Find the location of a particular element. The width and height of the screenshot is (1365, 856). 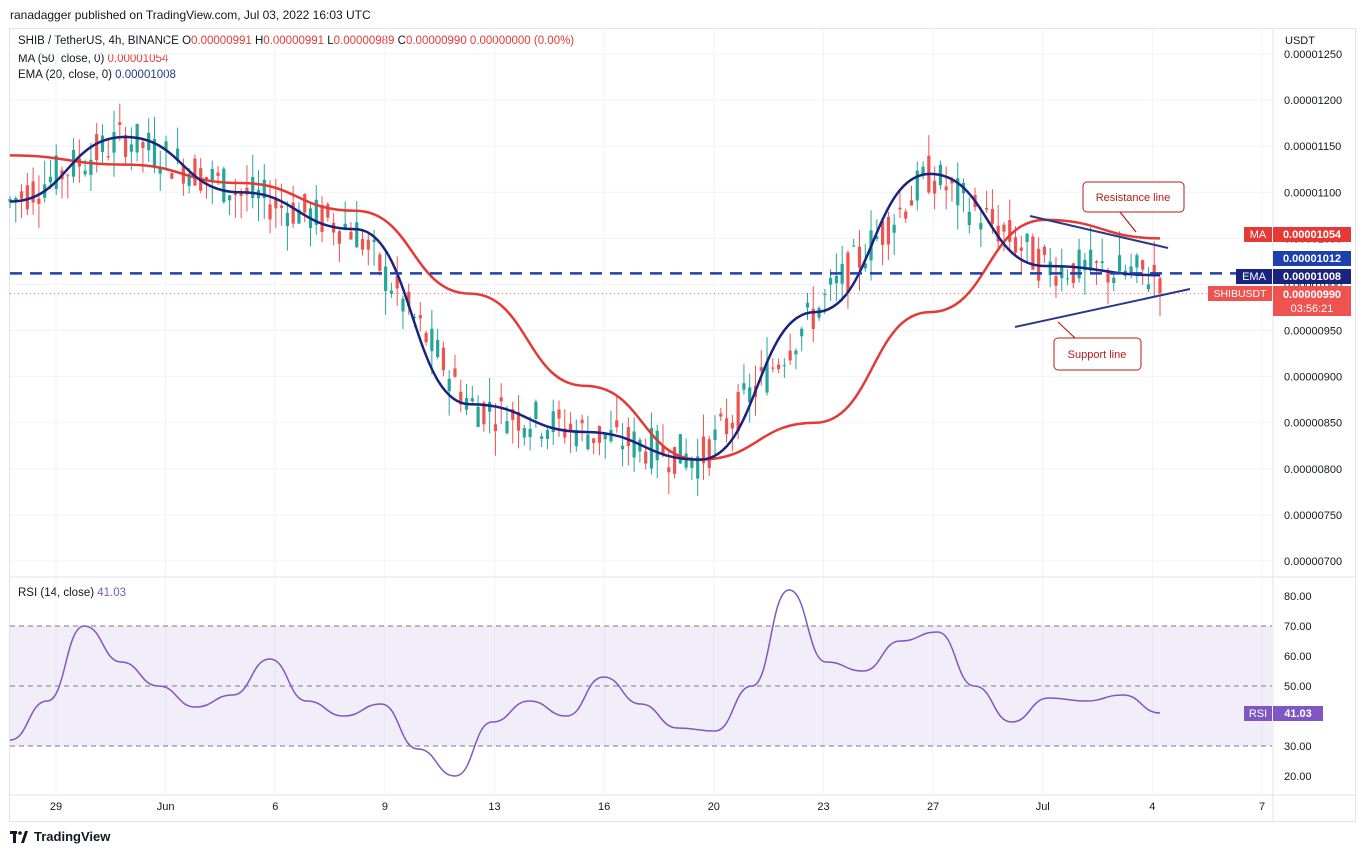

ma-legend: MA (50, close, 0) 0.00001054 is located at coordinates (93, 59).